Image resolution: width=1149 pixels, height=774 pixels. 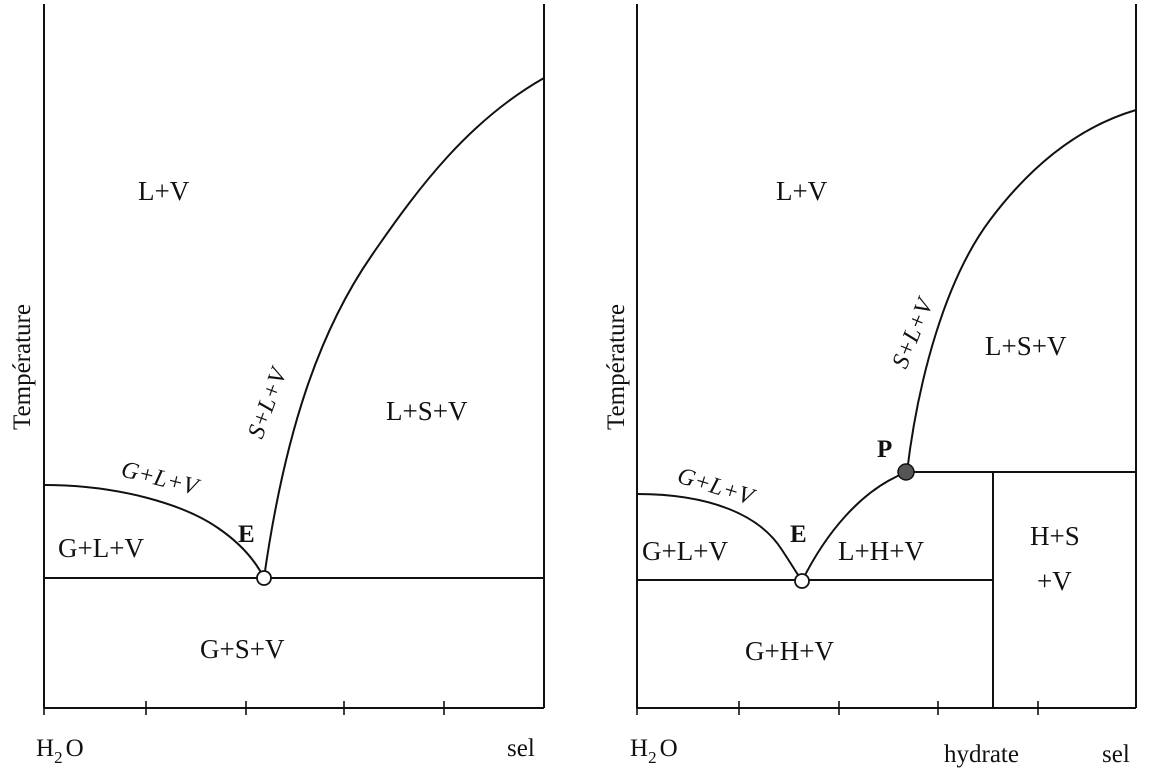 I want to click on right-region-box-line1: H+S, so click(x=1055, y=536).